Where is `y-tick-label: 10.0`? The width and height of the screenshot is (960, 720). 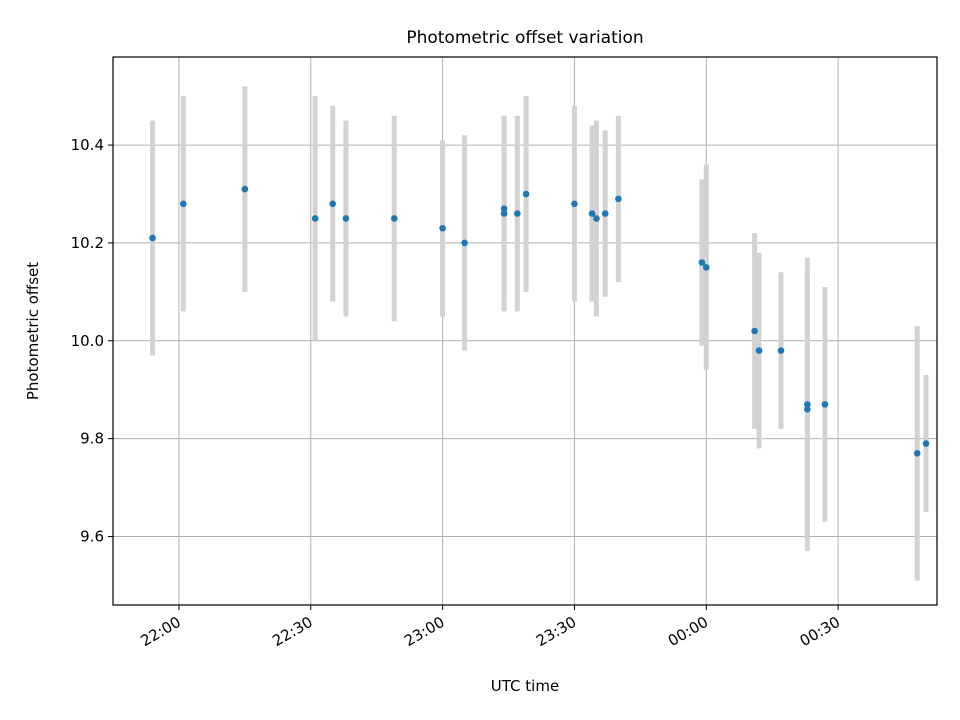
y-tick-label: 10.0 is located at coordinates (87, 341).